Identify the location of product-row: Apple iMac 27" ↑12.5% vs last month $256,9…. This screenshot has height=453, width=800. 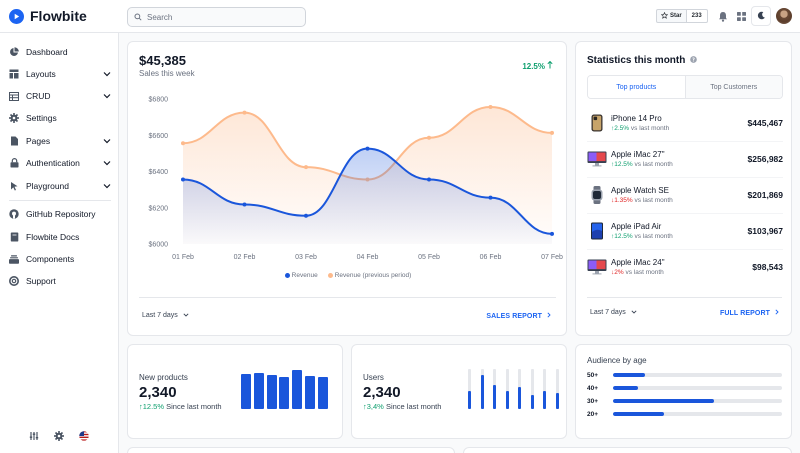
(685, 159).